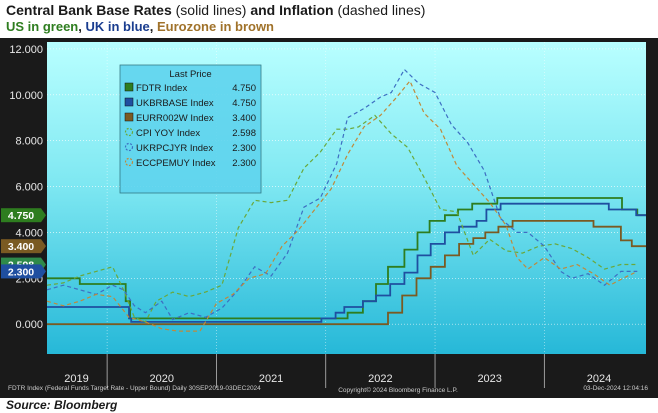 This screenshot has height=413, width=658. What do you see at coordinates (211, 10) in the screenshot?
I see `title-part-1: (solid lines)` at bounding box center [211, 10].